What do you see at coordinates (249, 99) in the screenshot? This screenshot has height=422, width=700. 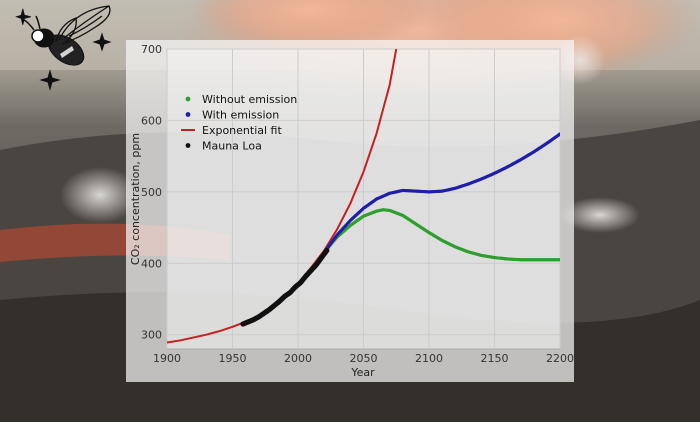 I see `legend-label: Without emission` at bounding box center [249, 99].